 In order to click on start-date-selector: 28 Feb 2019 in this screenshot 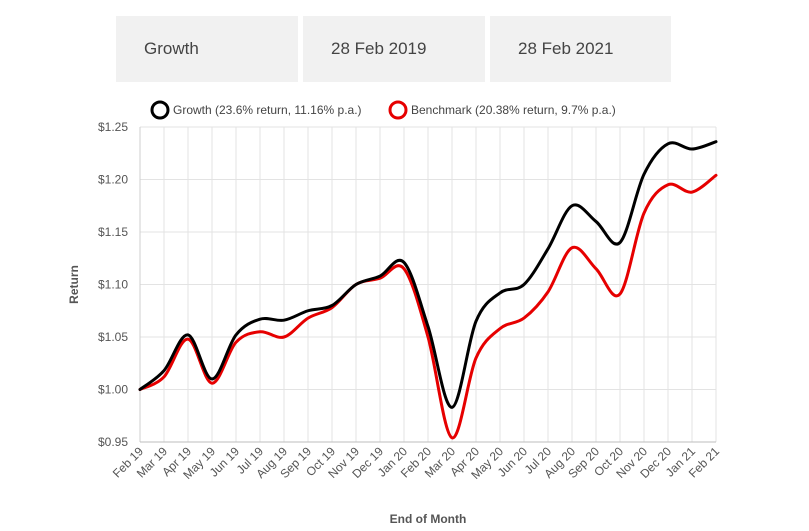, I will do `click(394, 49)`.